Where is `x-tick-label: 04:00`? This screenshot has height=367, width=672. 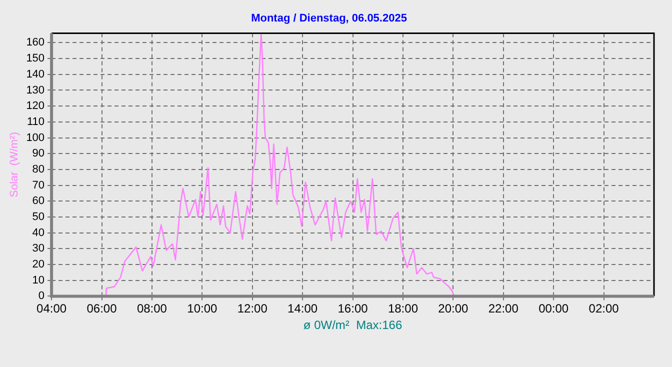
x-tick-label: 04:00 is located at coordinates (51, 309).